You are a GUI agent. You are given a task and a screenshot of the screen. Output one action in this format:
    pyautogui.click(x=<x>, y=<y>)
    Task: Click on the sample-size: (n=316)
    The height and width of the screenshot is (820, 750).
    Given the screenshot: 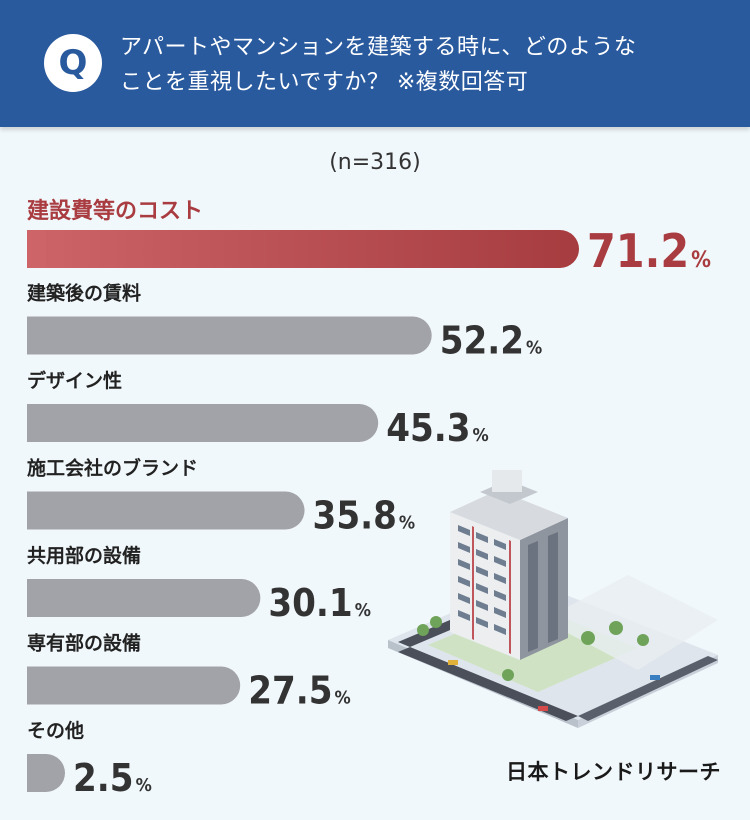 What is the action you would take?
    pyautogui.click(x=375, y=162)
    